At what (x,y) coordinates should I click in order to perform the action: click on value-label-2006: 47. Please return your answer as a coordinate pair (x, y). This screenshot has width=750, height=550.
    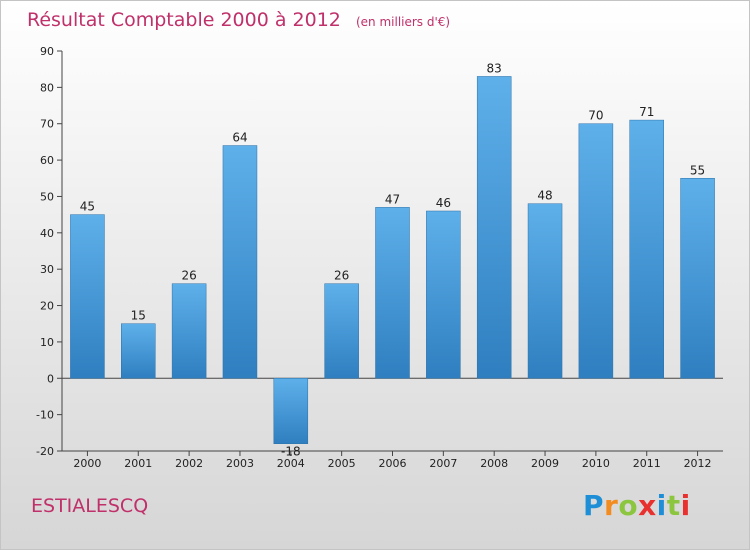
    Looking at the image, I should click on (392, 199).